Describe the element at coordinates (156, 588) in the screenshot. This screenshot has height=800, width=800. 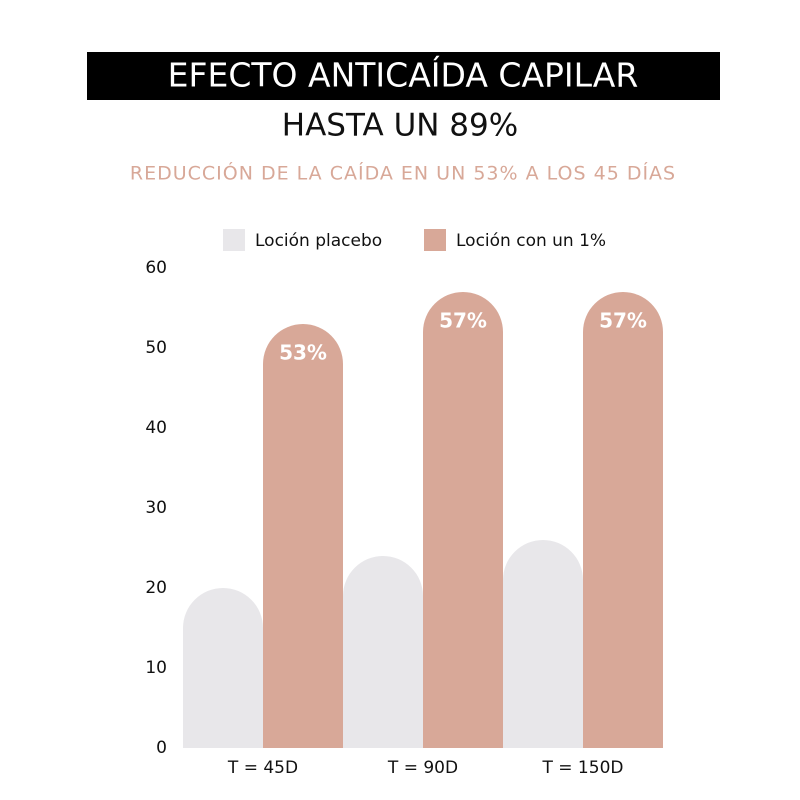
I see `y-tick-label: 20` at that location.